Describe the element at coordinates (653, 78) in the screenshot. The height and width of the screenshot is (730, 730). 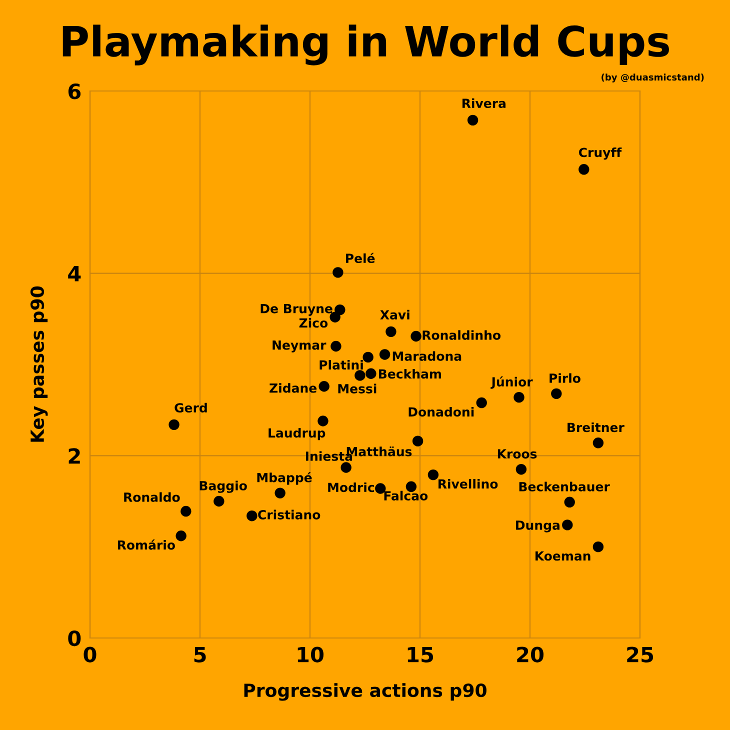
I see `text: (by @duasmicstand)` at that location.